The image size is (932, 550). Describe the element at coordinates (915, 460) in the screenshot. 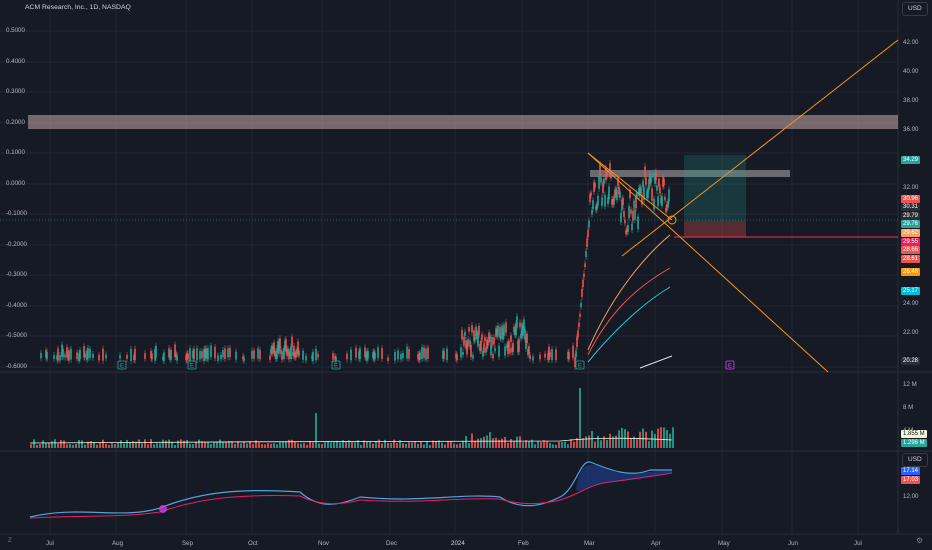

I see `osc-currency-button: USD` at that location.